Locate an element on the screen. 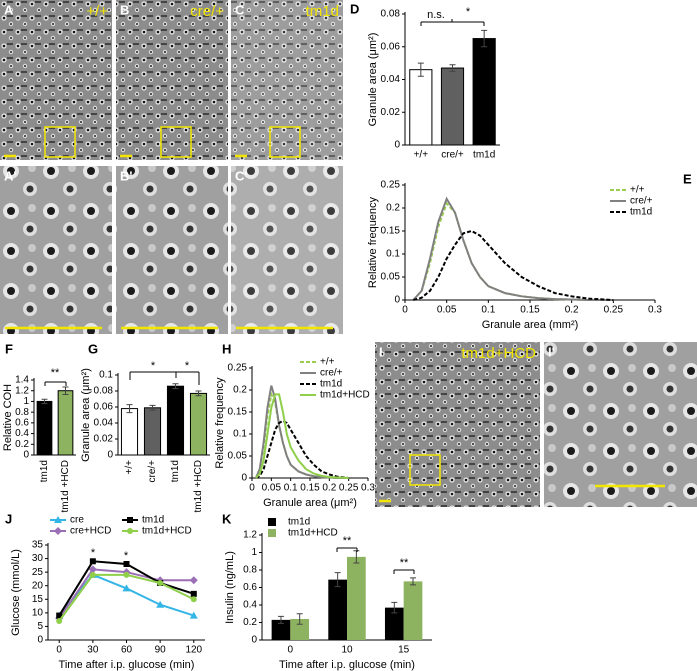 The width and height of the screenshot is (697, 671). image-caption: +/+ is located at coordinates (97, 11).